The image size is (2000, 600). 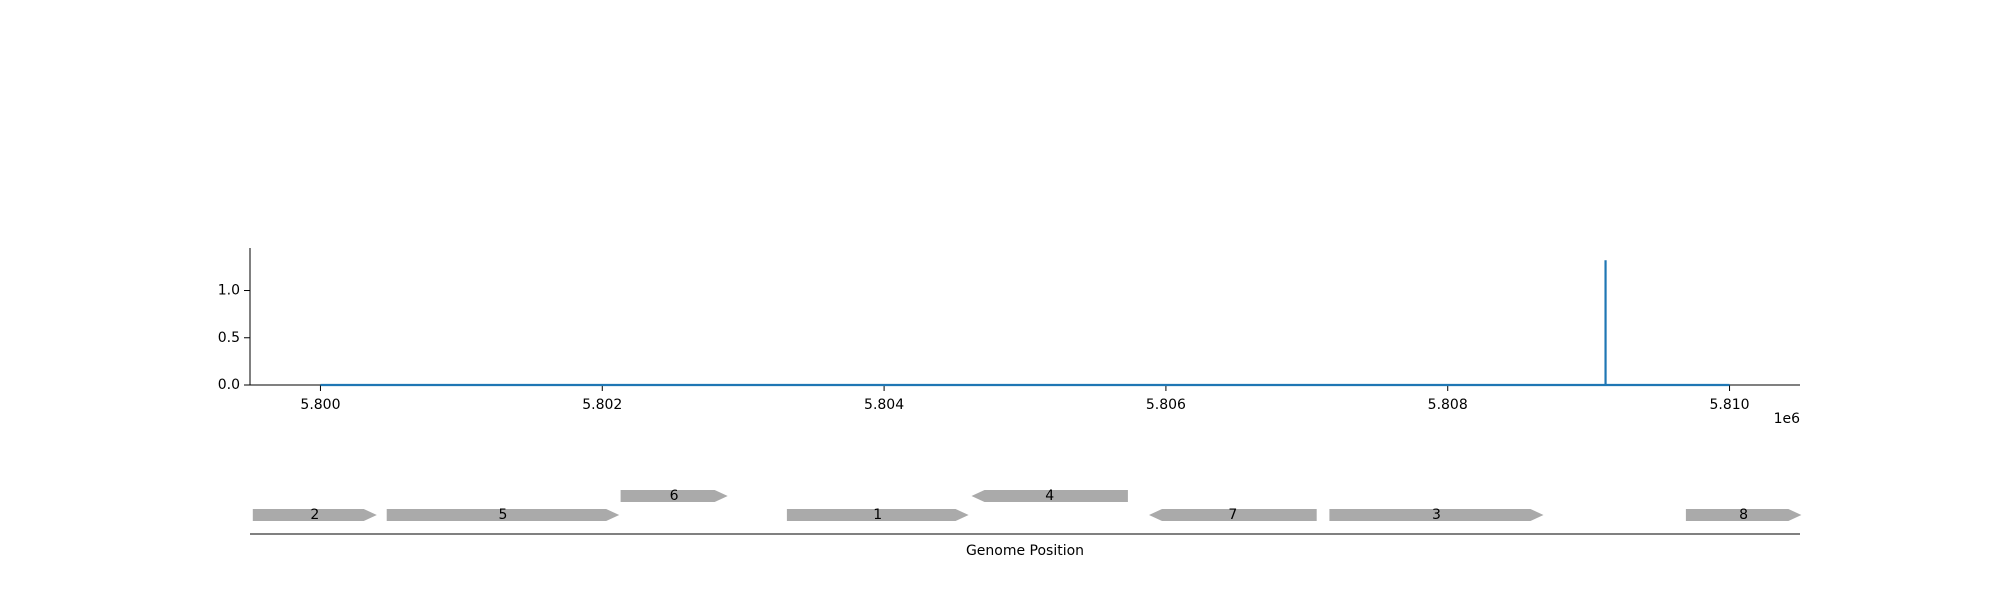 I want to click on gene-label: 3, so click(x=1436, y=515).